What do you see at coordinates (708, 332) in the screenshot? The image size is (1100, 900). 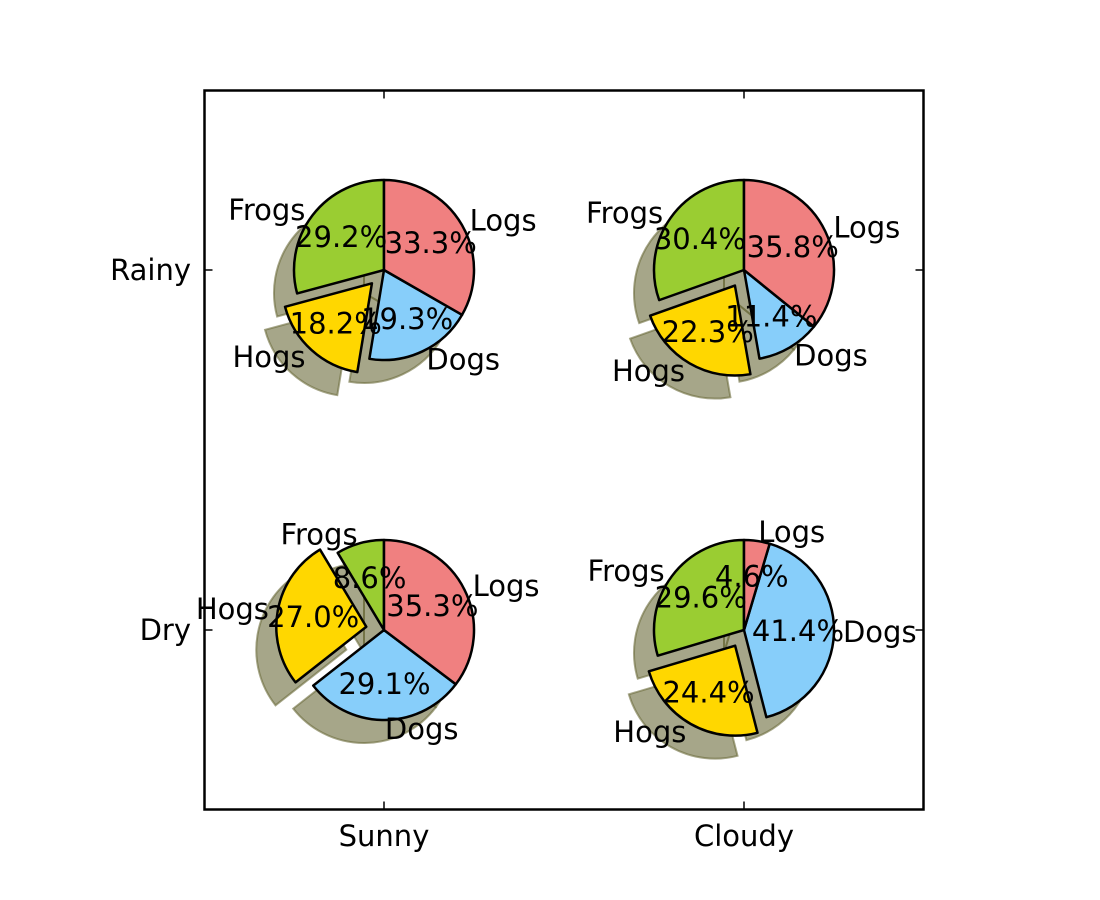 I see `pct-hogs-rainy-cloudy: 22.3%` at bounding box center [708, 332].